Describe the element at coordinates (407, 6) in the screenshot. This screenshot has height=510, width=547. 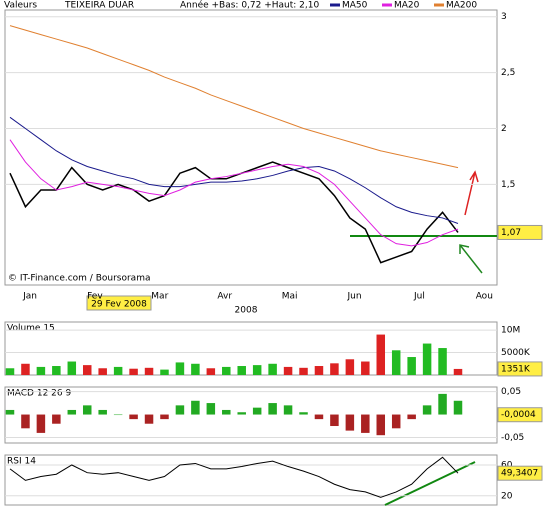
I see `legend-label: MA20` at that location.